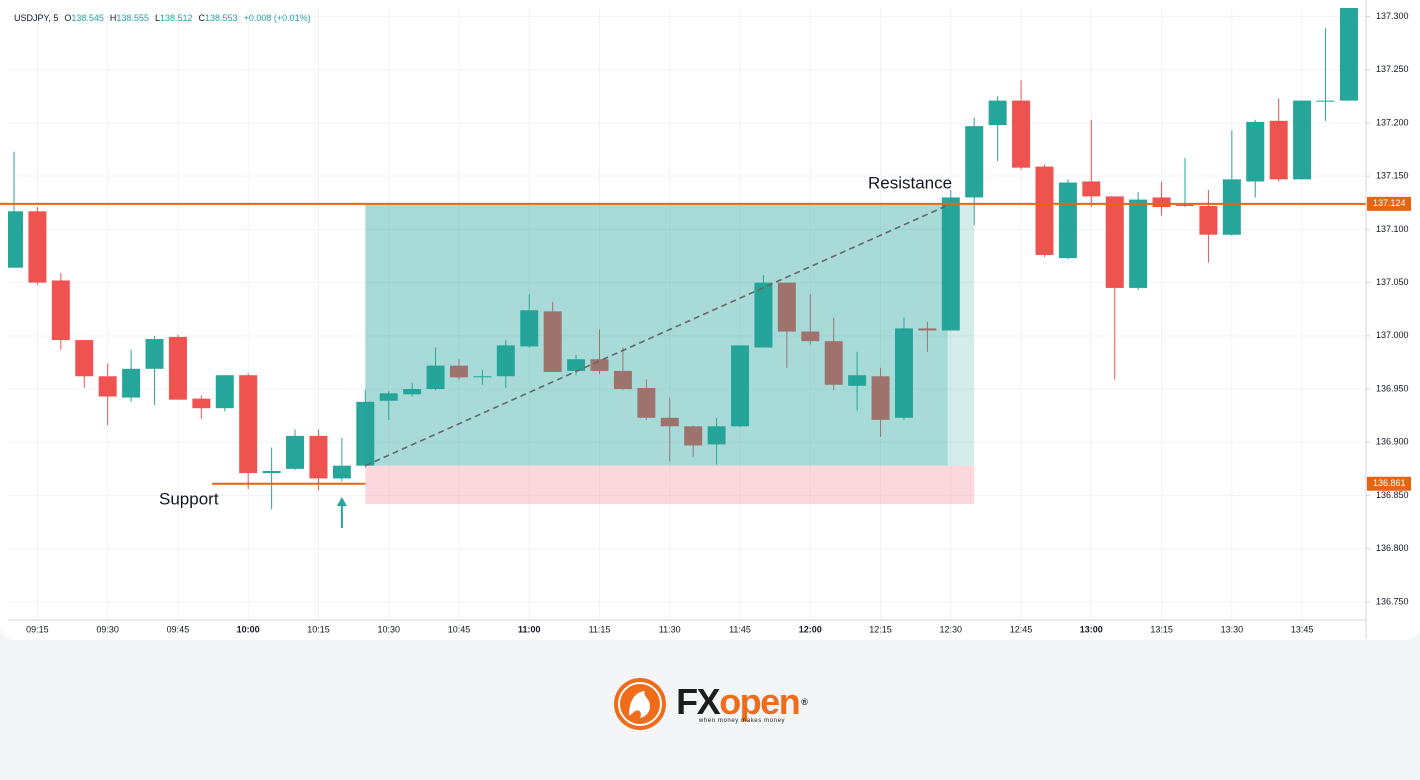 This screenshot has height=780, width=1420. What do you see at coordinates (1392, 388) in the screenshot?
I see `y-tick-label: 136.950` at bounding box center [1392, 388].